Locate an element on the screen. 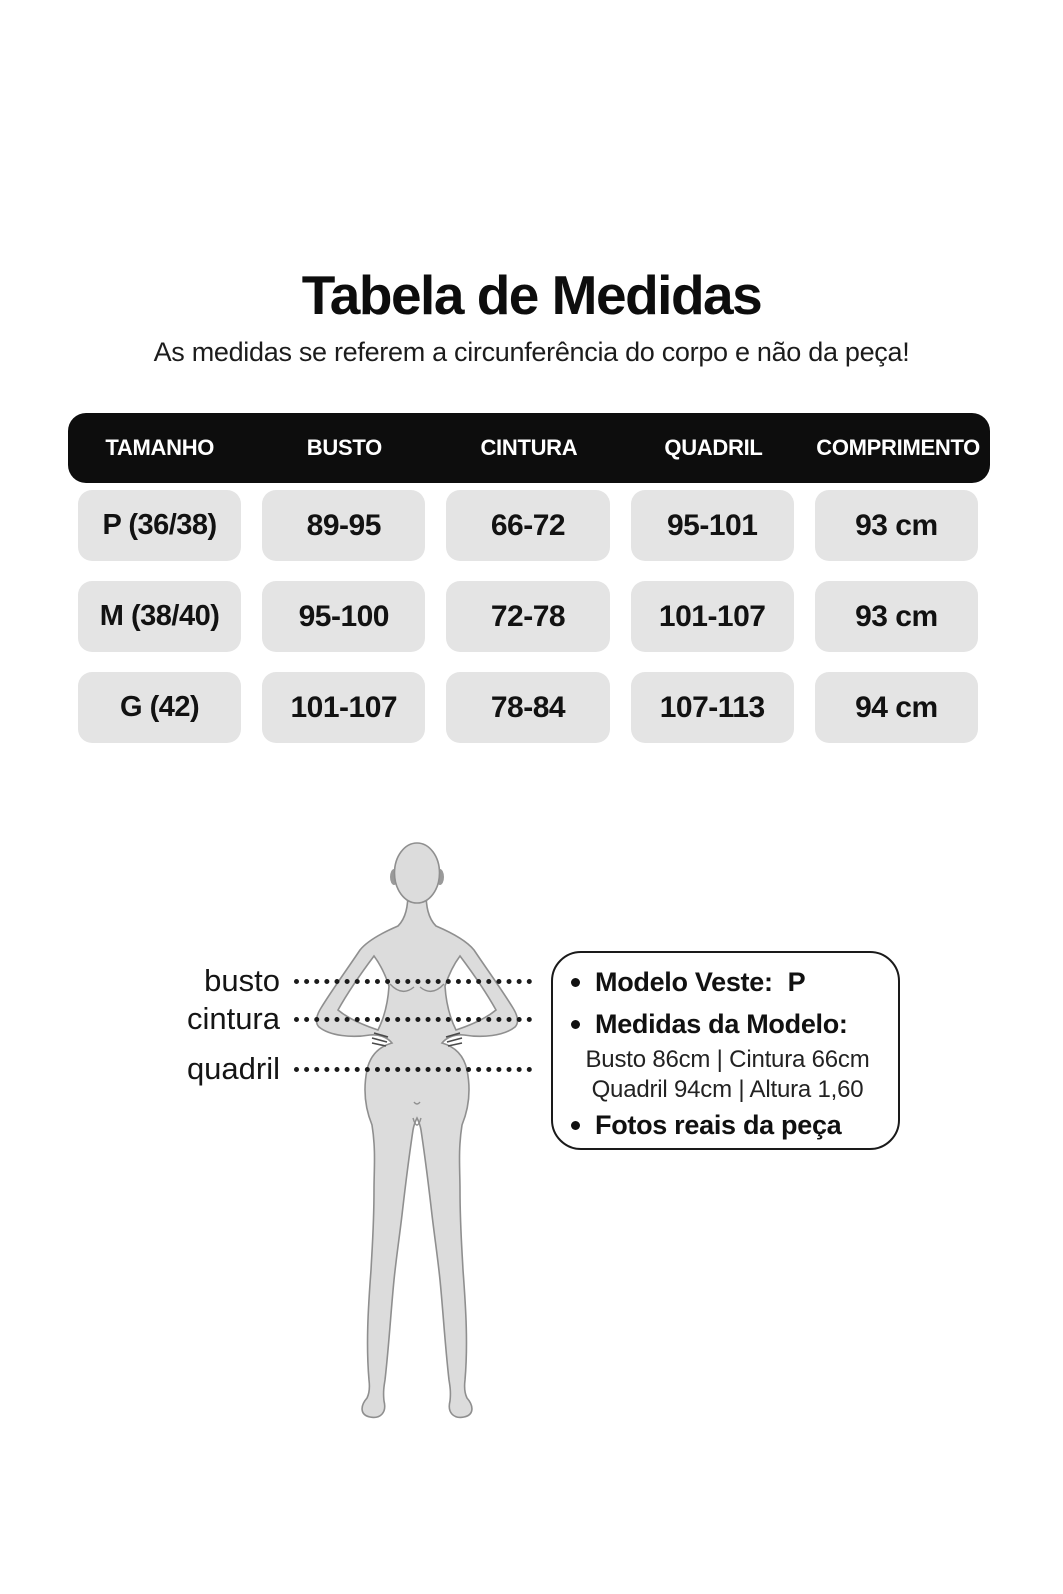  measure-row-quadril: quadril is located at coordinates (340, 1069).